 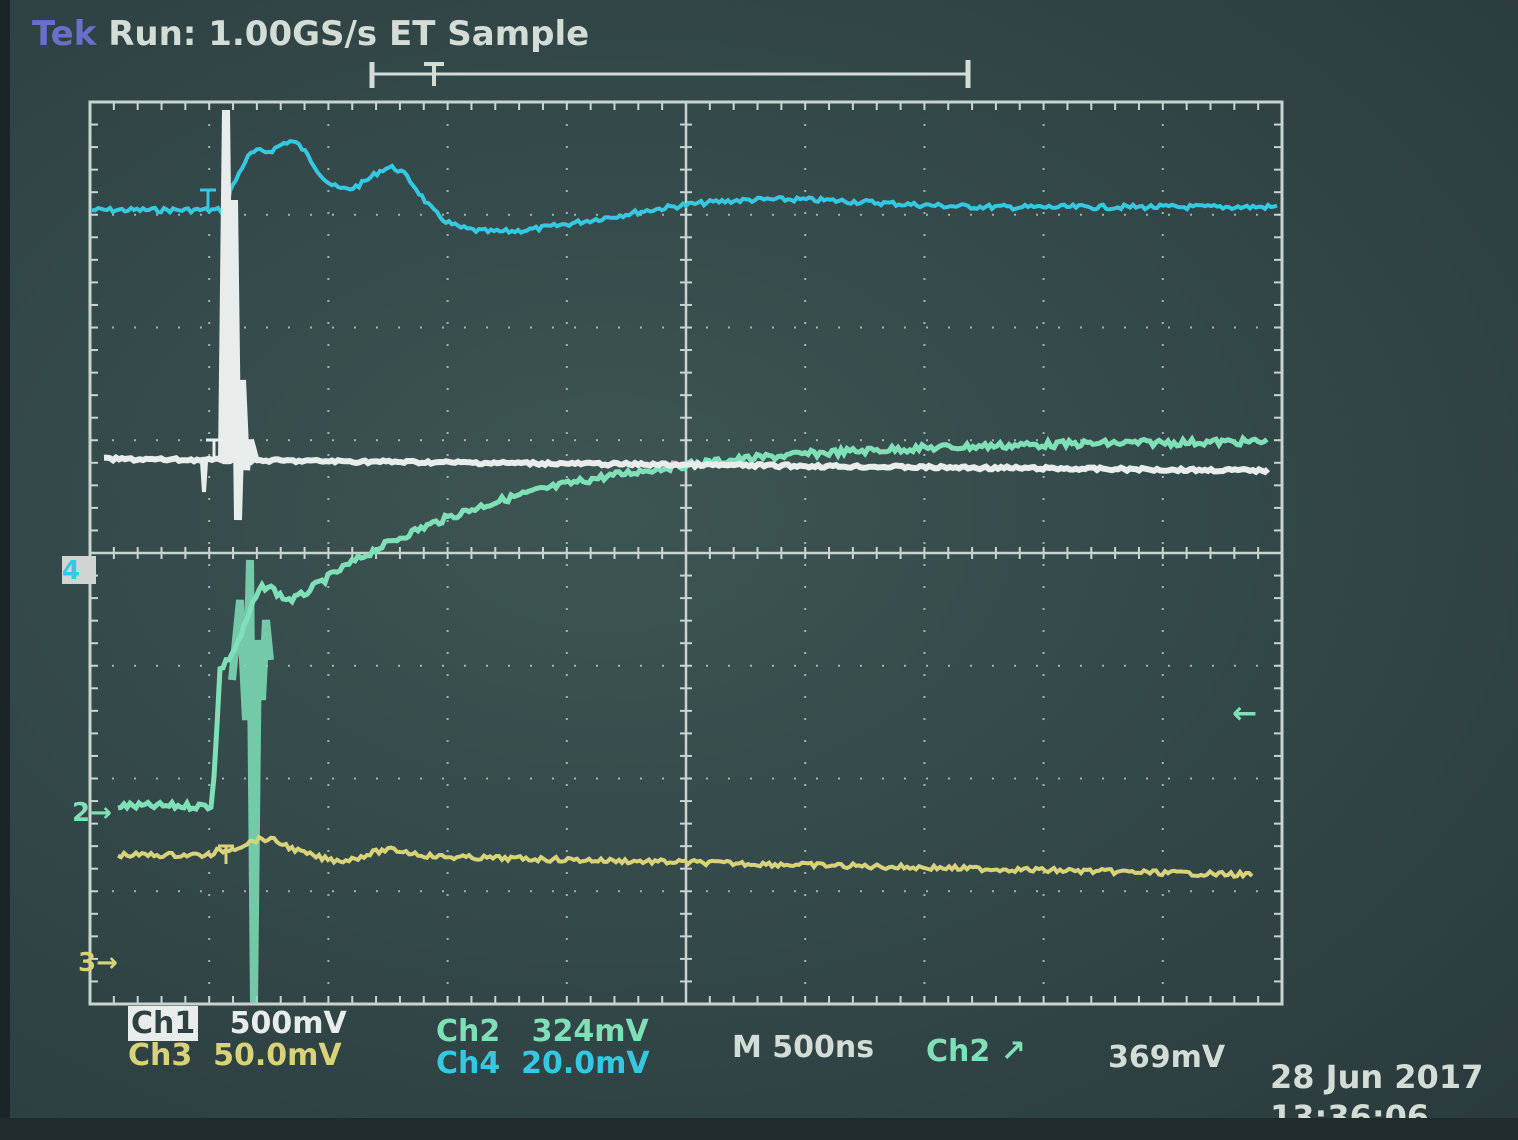 I want to click on ch4-readout: Ch4 20.0mV, so click(x=543, y=1063).